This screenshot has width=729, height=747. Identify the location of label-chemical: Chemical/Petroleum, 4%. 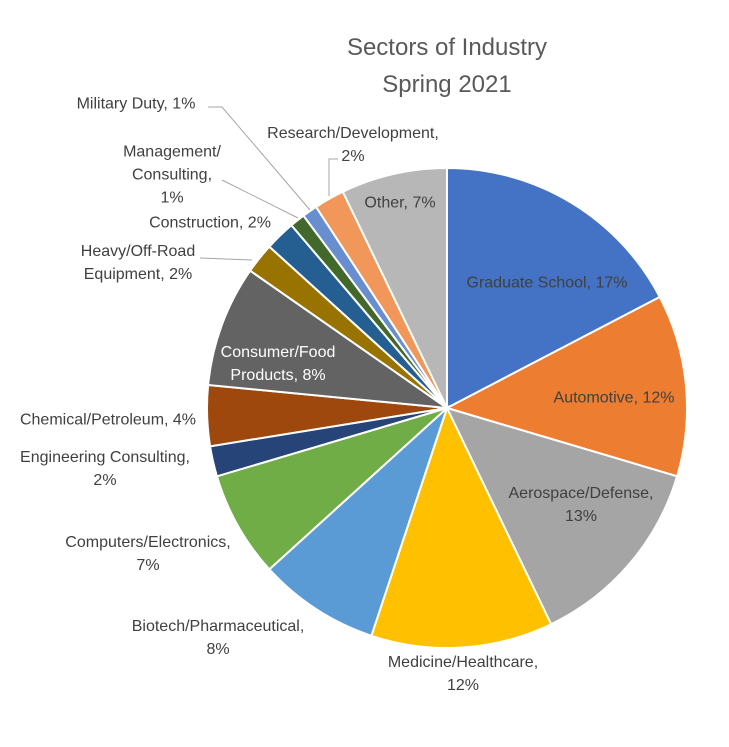
(108, 420).